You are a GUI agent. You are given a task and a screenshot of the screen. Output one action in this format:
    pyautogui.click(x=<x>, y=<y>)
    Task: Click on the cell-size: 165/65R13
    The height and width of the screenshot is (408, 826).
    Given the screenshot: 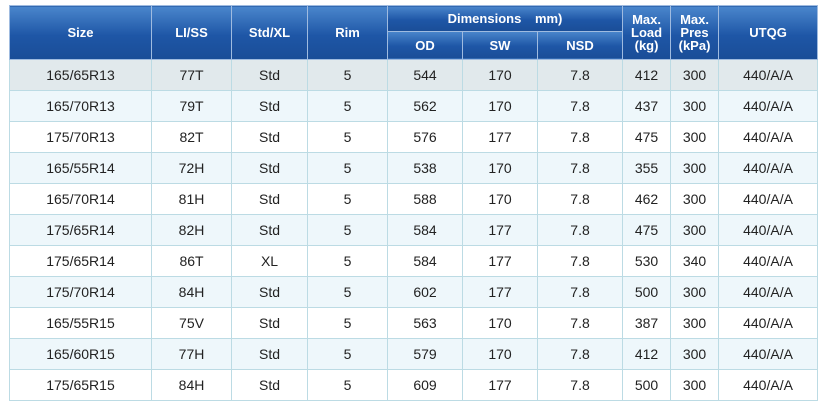 What is the action you would take?
    pyautogui.click(x=80, y=75)
    